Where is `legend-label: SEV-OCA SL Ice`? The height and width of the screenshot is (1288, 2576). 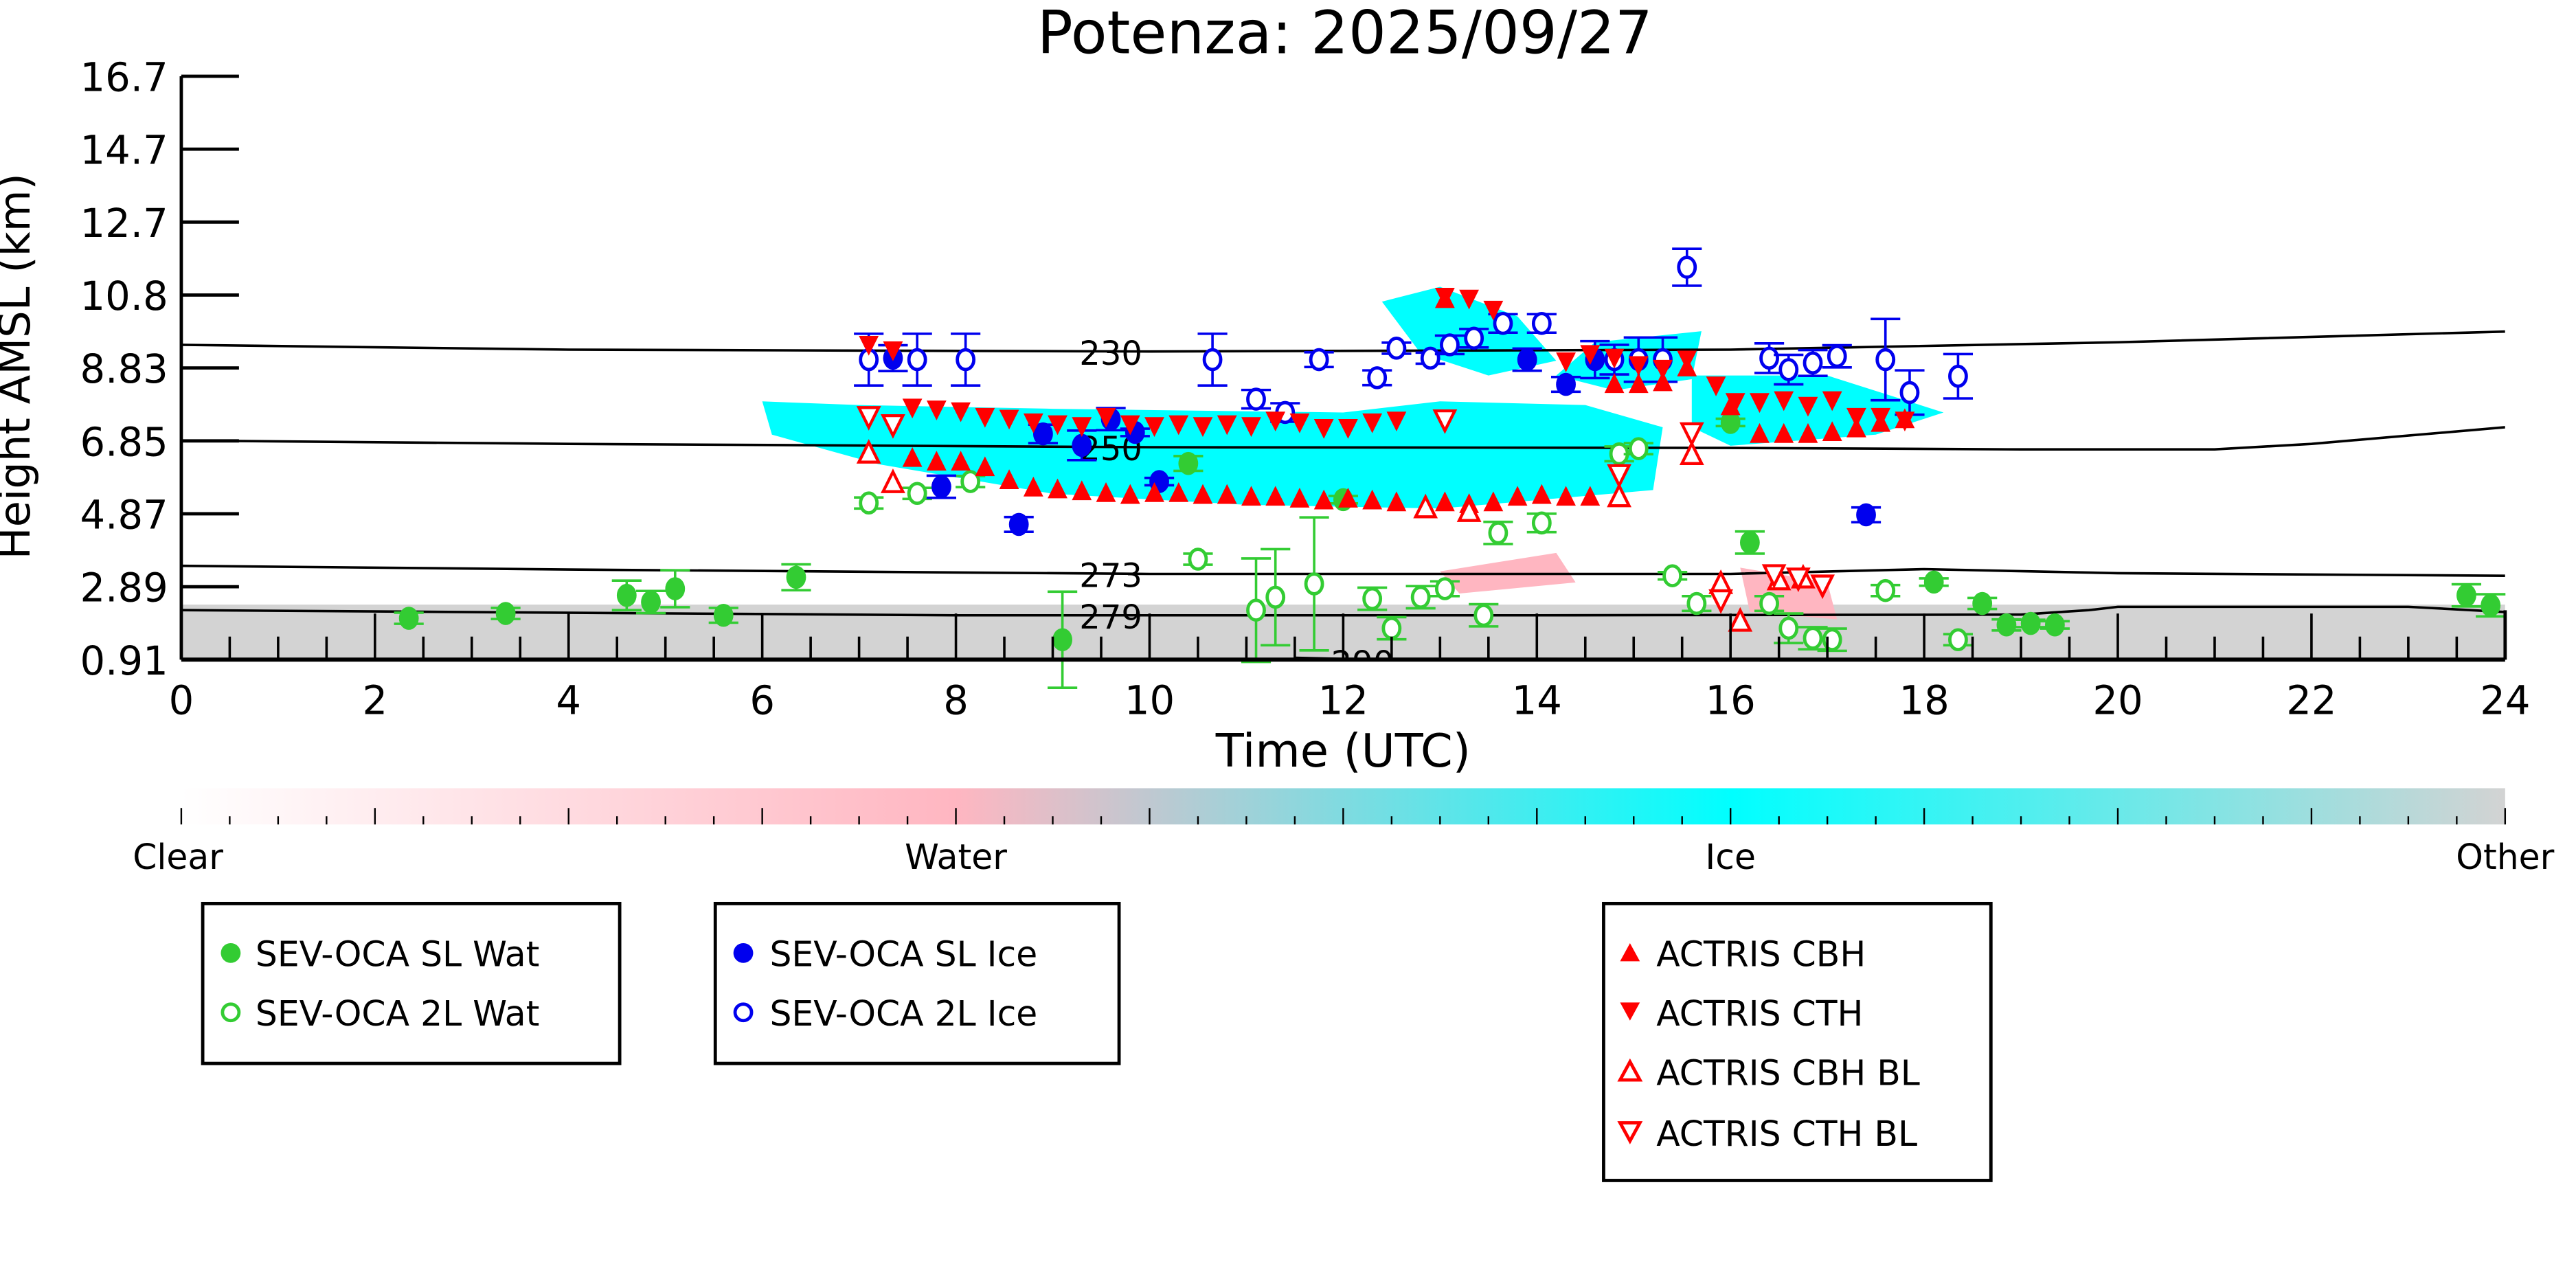
legend-label: SEV-OCA SL Ice is located at coordinates (903, 954).